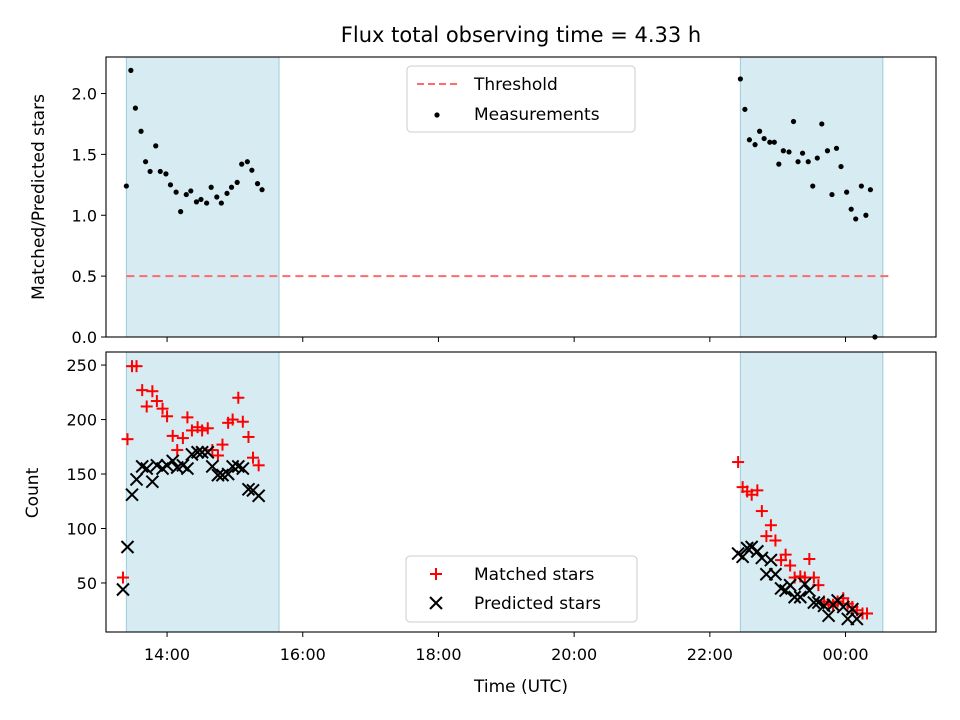 This screenshot has width=960, height=720. Describe the element at coordinates (437, 115) in the screenshot. I see `measurements-legend-swatch` at that location.